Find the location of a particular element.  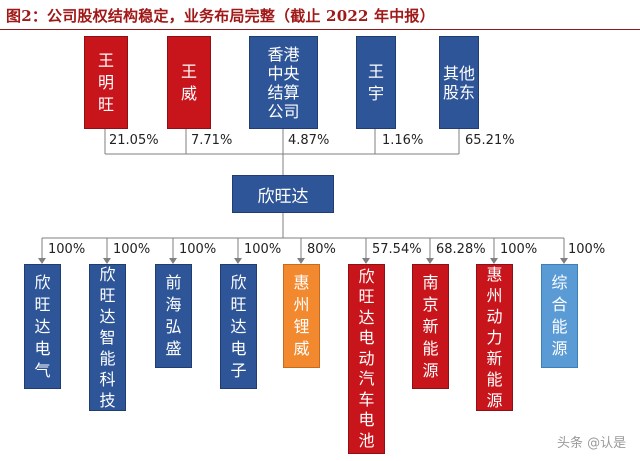

watermark: 头条 @认是 is located at coordinates (592, 443).